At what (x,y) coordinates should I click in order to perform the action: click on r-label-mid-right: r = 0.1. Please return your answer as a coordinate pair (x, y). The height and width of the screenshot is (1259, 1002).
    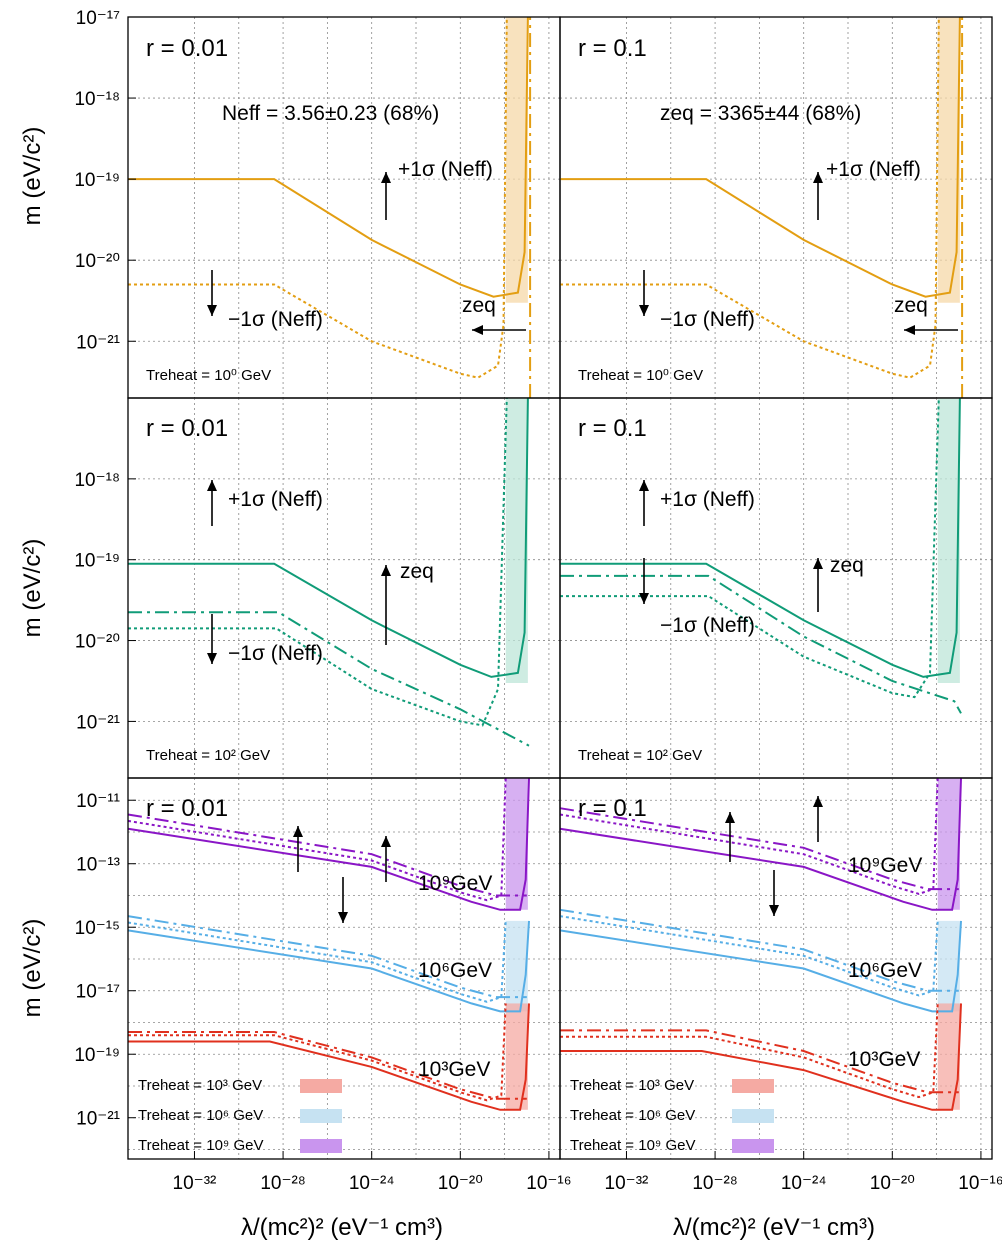
    Looking at the image, I should click on (612, 428).